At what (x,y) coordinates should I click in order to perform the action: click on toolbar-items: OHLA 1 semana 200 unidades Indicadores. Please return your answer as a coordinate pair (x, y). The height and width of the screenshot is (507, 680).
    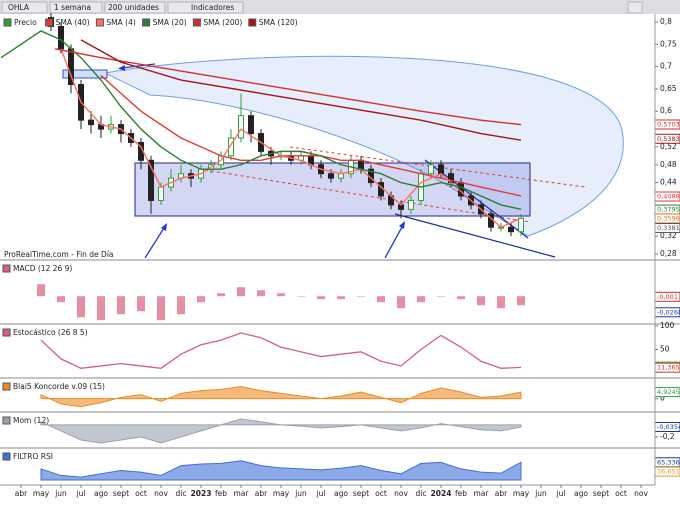
    Looking at the image, I should click on (322, 7).